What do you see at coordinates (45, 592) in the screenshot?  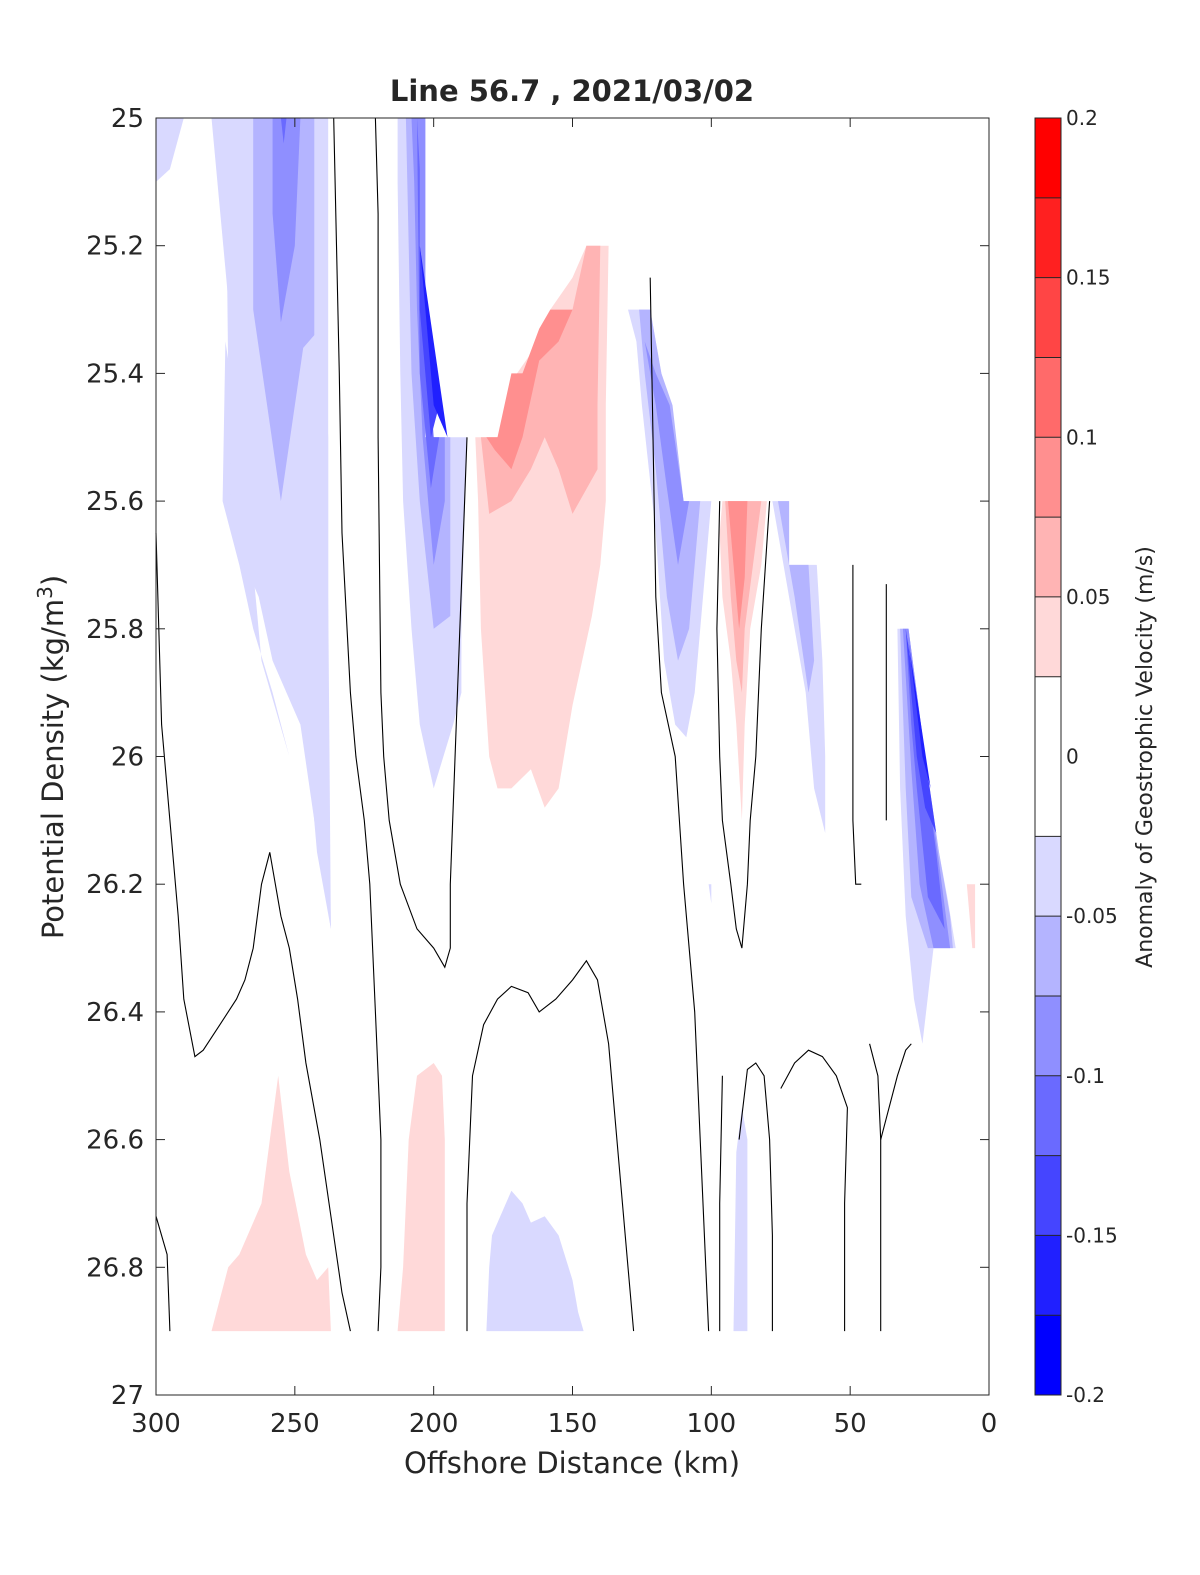 I see `y-axis-label-superscript: 3` at bounding box center [45, 592].